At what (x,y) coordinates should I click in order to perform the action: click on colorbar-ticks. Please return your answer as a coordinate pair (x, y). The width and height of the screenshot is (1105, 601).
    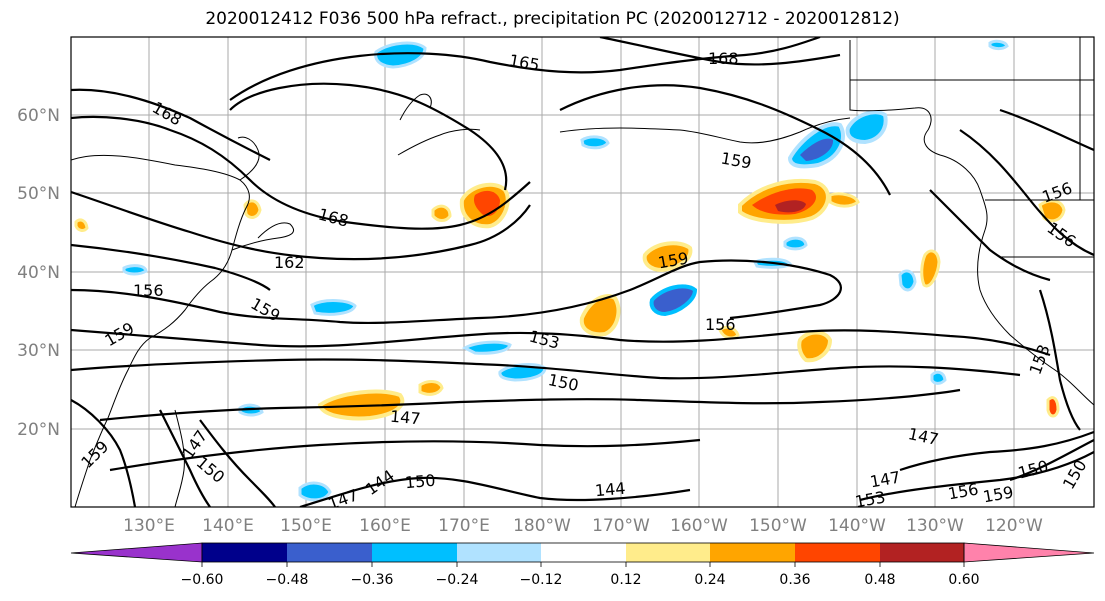
    Looking at the image, I should click on (583, 564).